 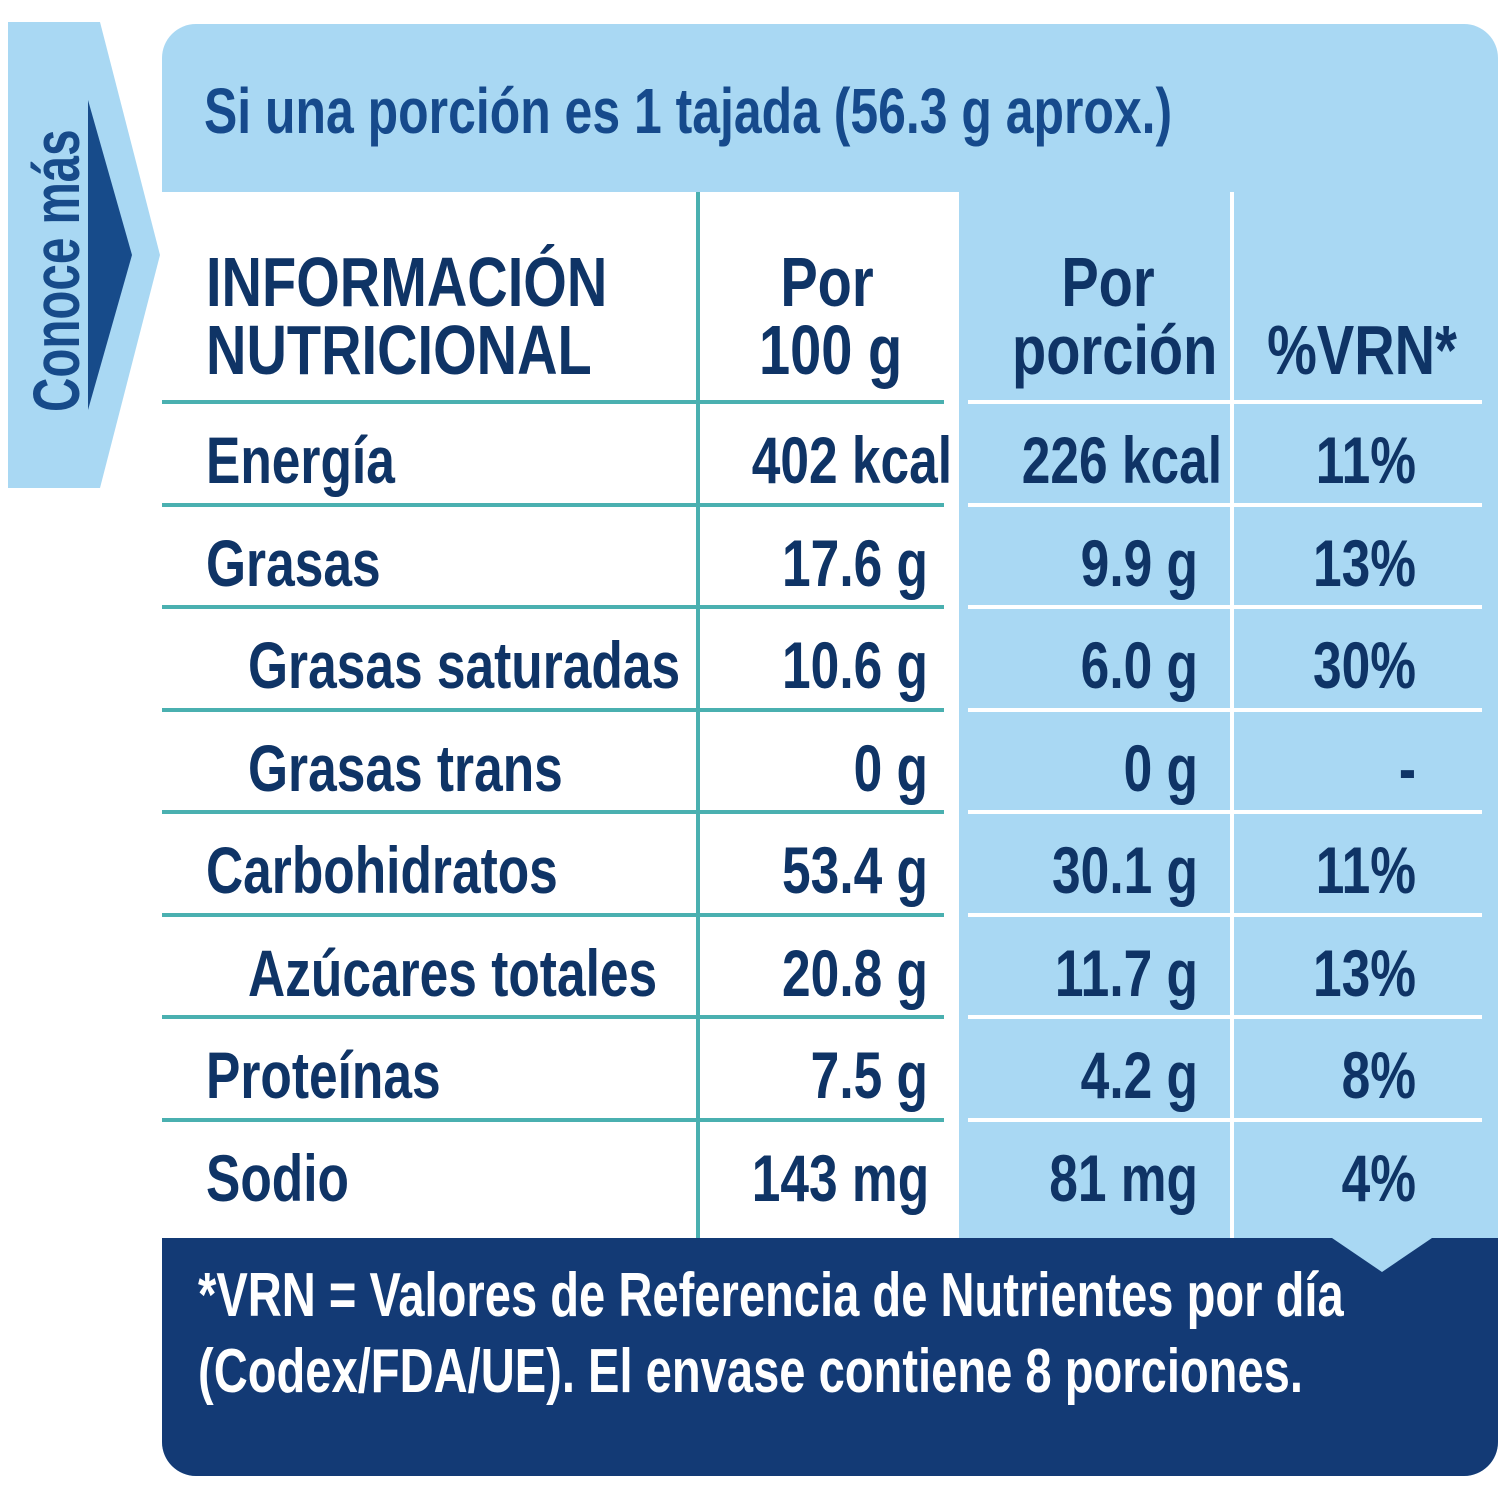 I want to click on nutrient-name: Carbohidratos, so click(x=382, y=870).